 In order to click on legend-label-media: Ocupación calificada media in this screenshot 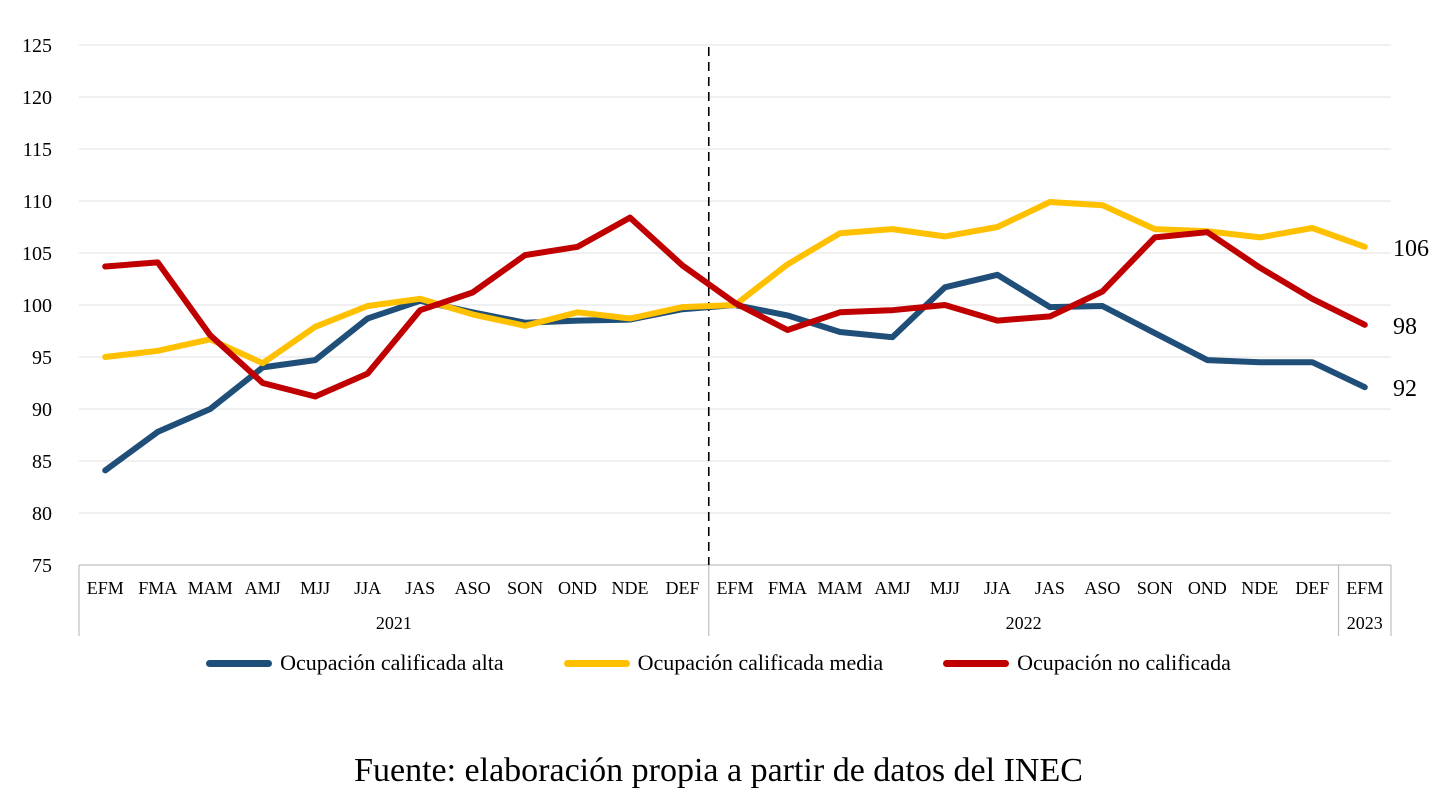, I will do `click(760, 662)`.